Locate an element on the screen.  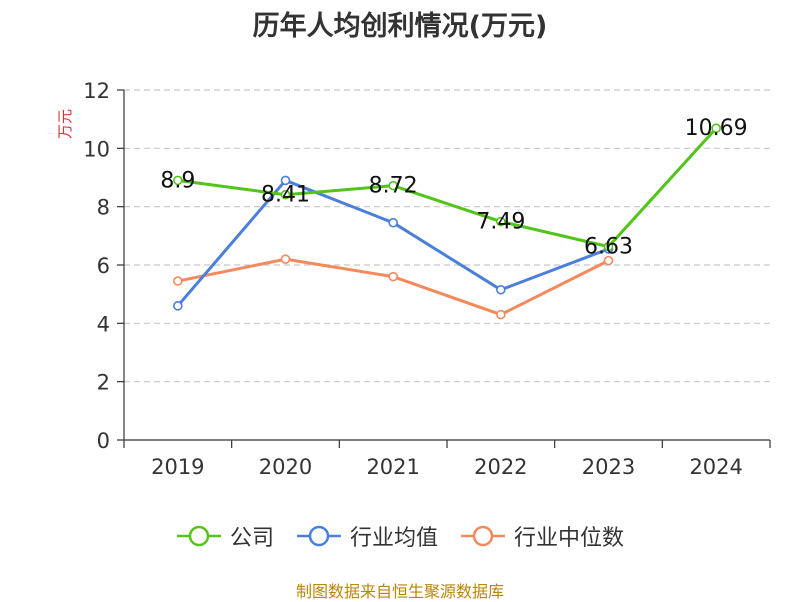
y-tick-label: 0 is located at coordinates (103, 441).